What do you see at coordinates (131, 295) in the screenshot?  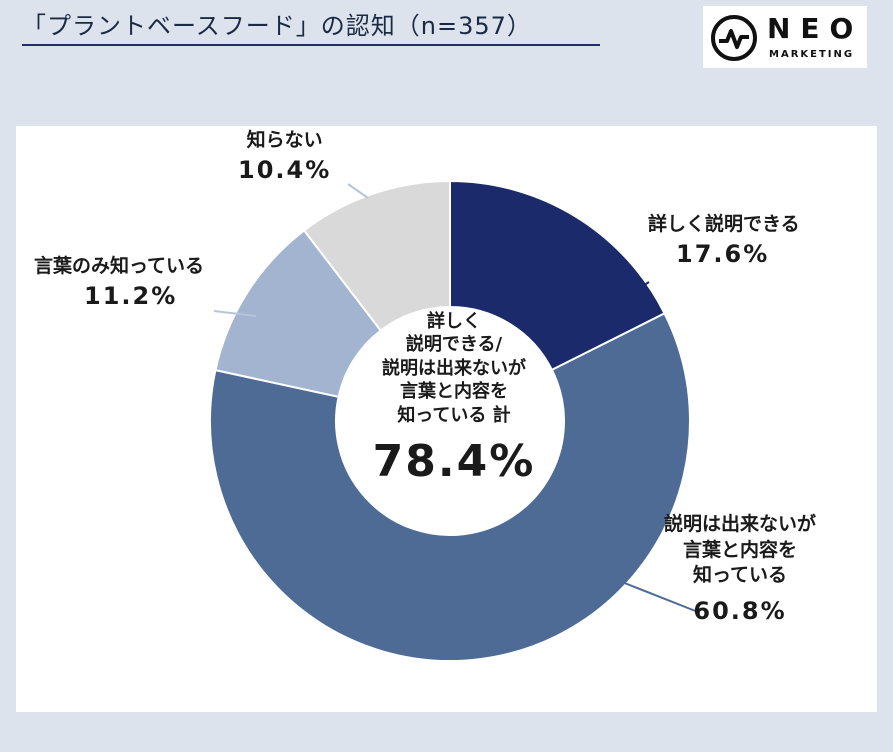 I see `label-word-only-value: 11.2%` at bounding box center [131, 295].